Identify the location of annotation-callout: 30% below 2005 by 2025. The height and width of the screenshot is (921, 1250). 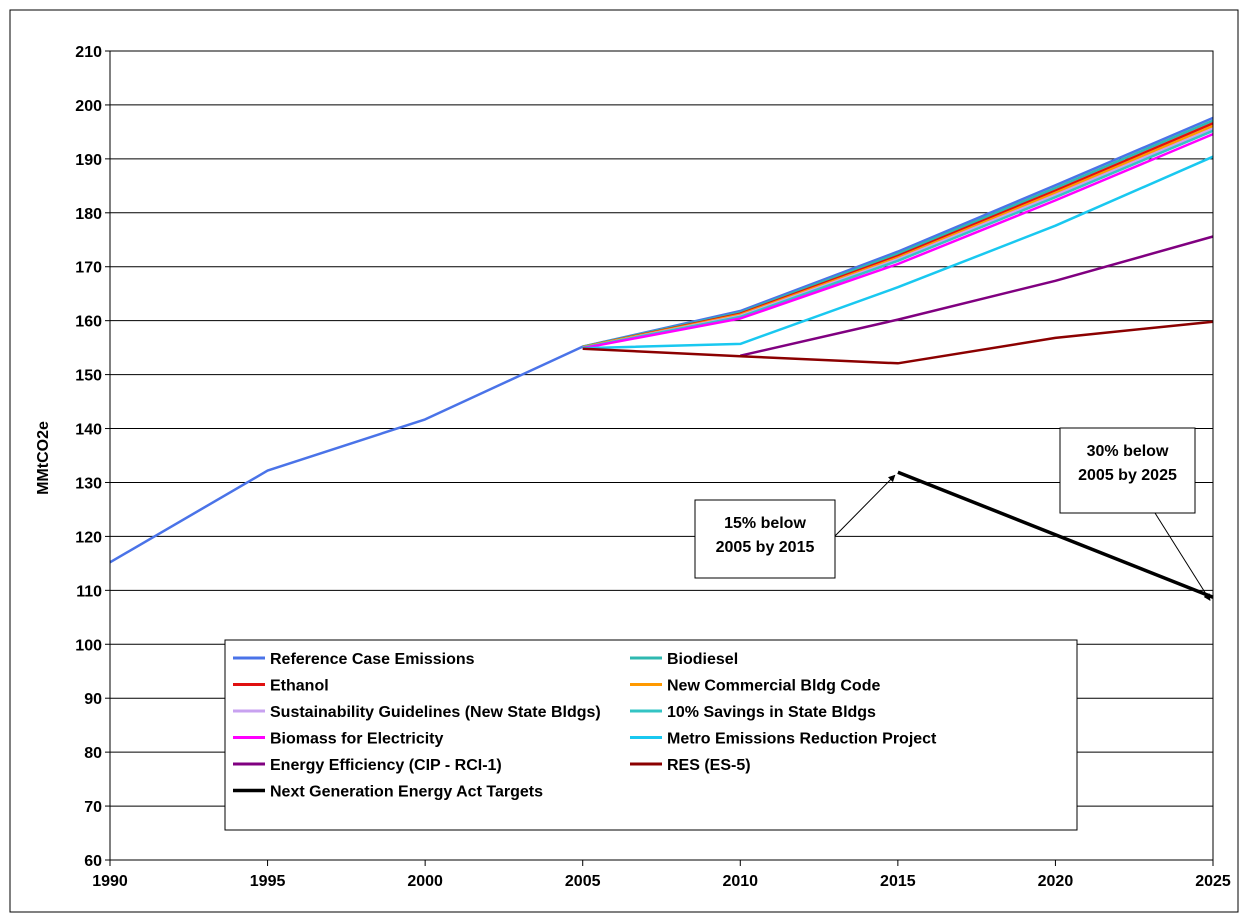
(1135, 514).